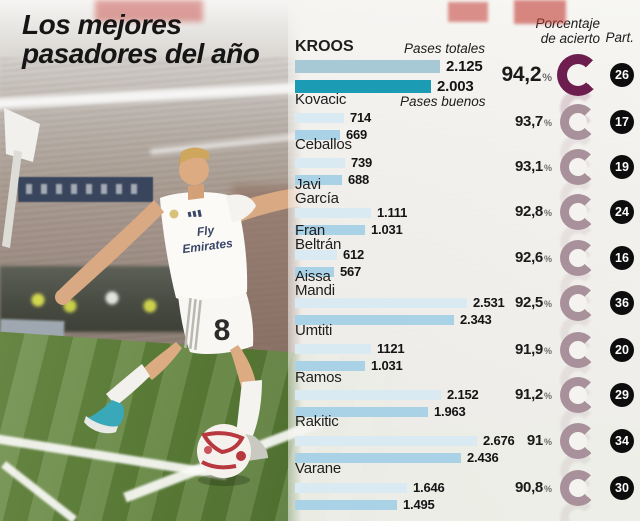 This screenshot has height=521, width=640. I want to click on accuracy-percent: 93,7%, so click(533, 121).